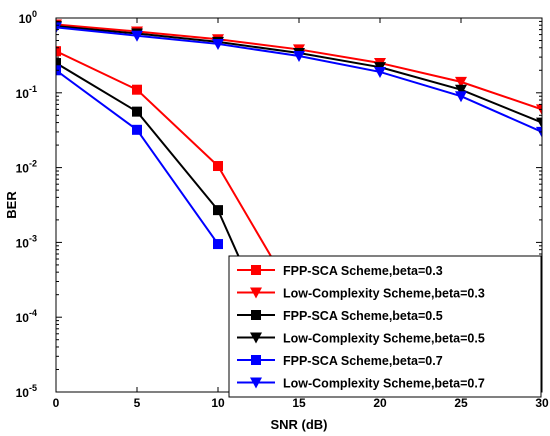 The width and height of the screenshot is (550, 436). Describe the element at coordinates (384, 294) in the screenshot. I see `legend-label: Low-Complexity Scheme,beta=0.3` at that location.